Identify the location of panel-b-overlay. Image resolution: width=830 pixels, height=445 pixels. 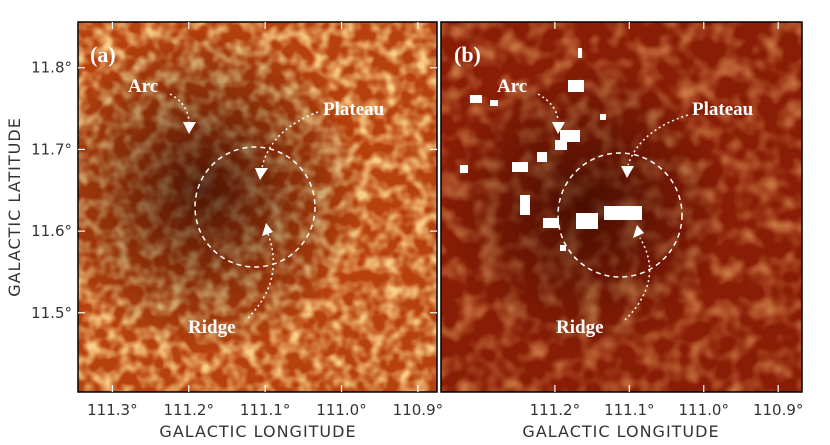
(613, 207).